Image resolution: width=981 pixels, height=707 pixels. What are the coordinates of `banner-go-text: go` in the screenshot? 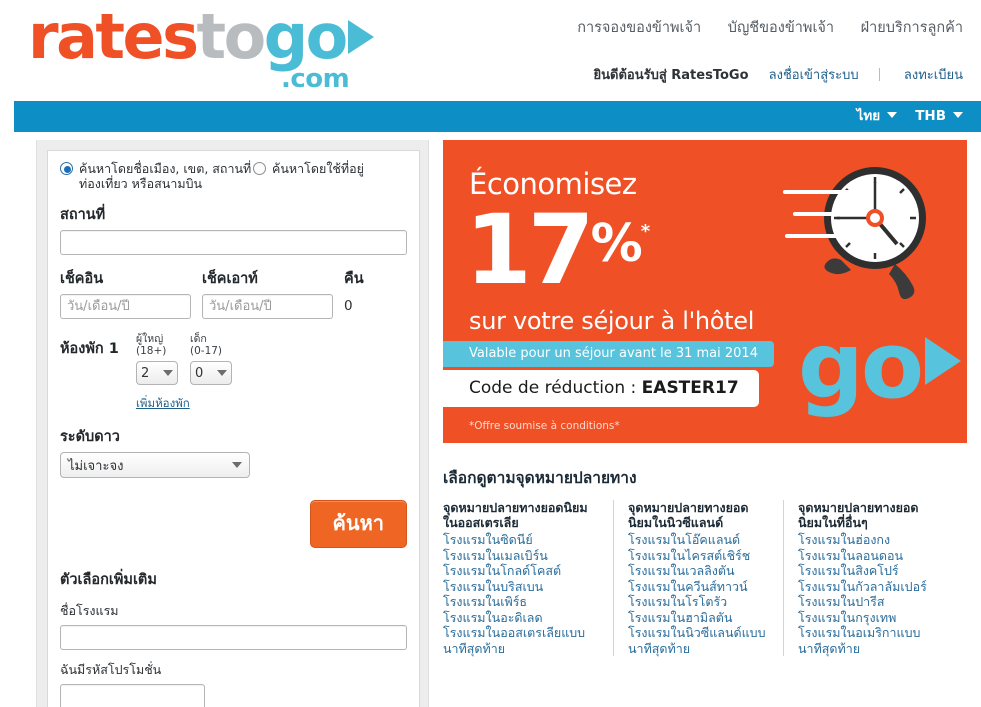 It's located at (861, 365).